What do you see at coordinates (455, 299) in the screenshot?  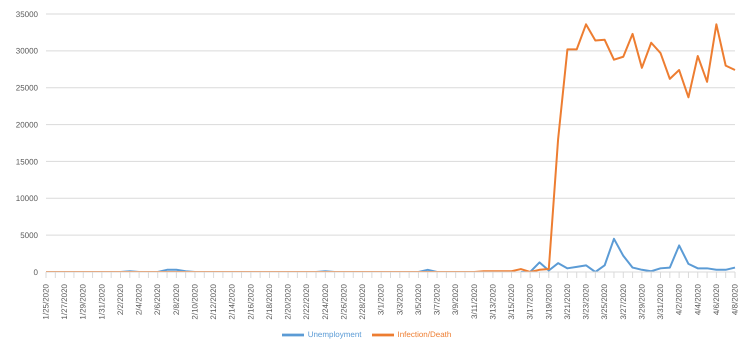 I see `x-tick-label: 3/9/2020` at bounding box center [455, 299].